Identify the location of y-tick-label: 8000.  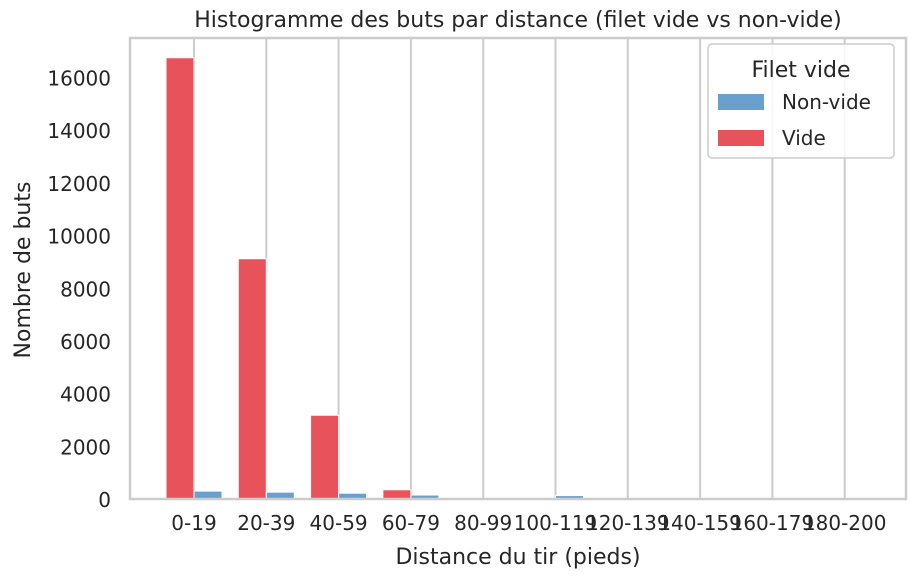
(85, 289).